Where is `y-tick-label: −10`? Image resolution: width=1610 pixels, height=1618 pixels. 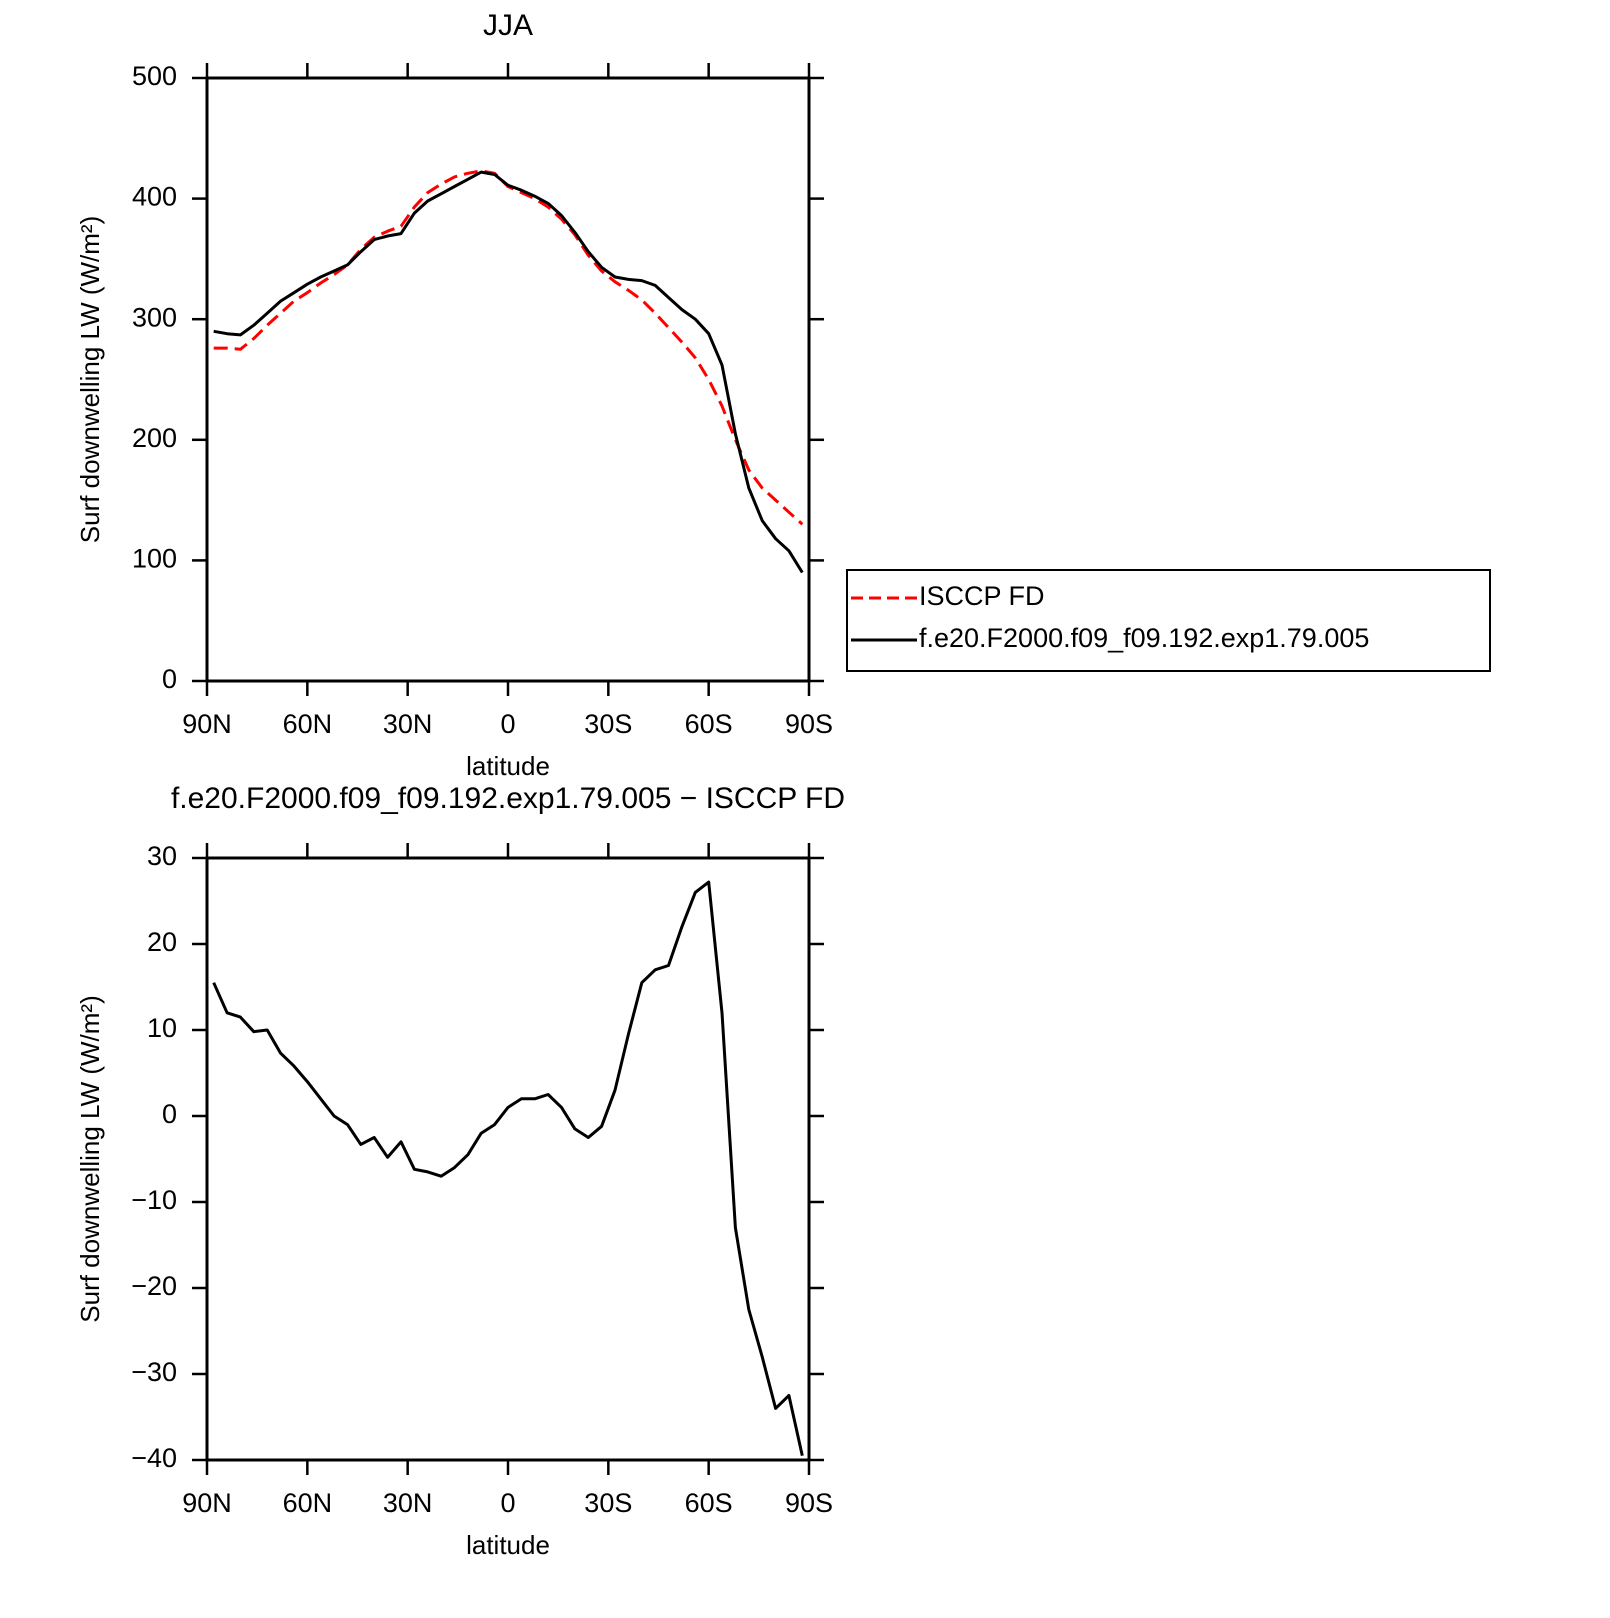 y-tick-label: −10 is located at coordinates (154, 1200).